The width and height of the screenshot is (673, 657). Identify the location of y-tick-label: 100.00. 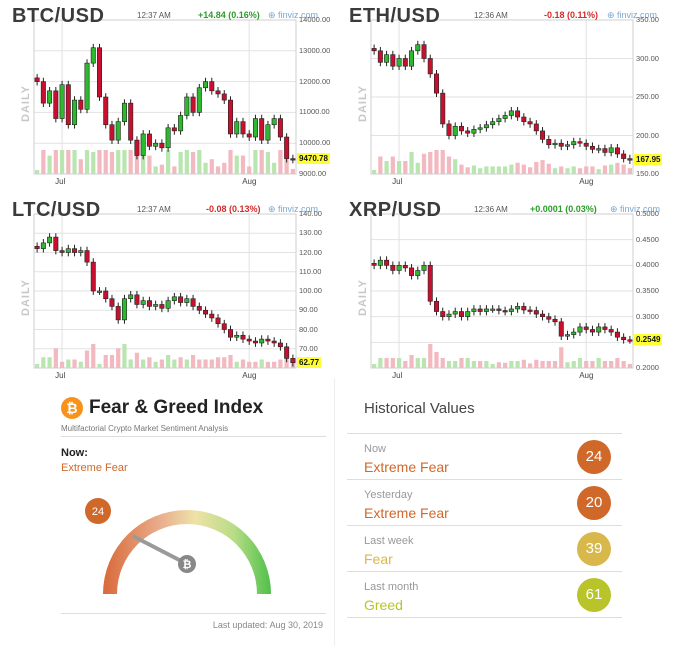
(310, 290).